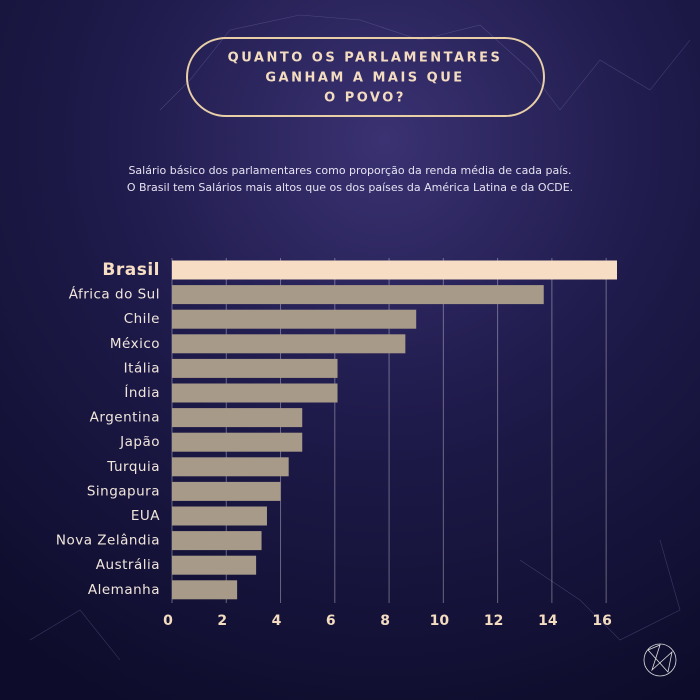 This screenshot has width=700, height=700. What do you see at coordinates (145, 516) in the screenshot?
I see `y-tick-label: EUA` at bounding box center [145, 516].